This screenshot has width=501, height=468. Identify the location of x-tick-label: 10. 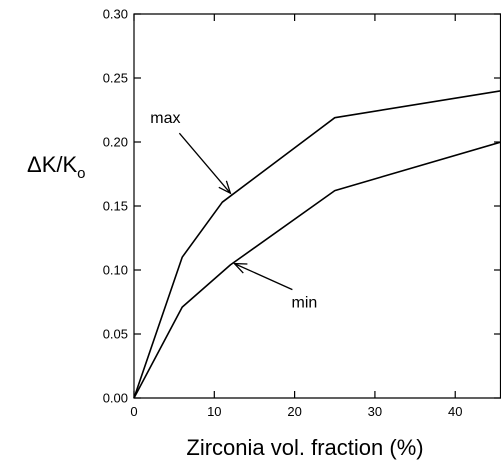
(214, 411).